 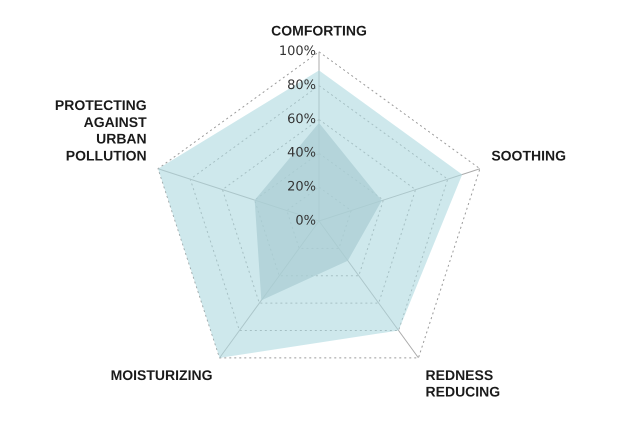 What do you see at coordinates (301, 187) in the screenshot?
I see `y-tick-label: 20%` at bounding box center [301, 187].